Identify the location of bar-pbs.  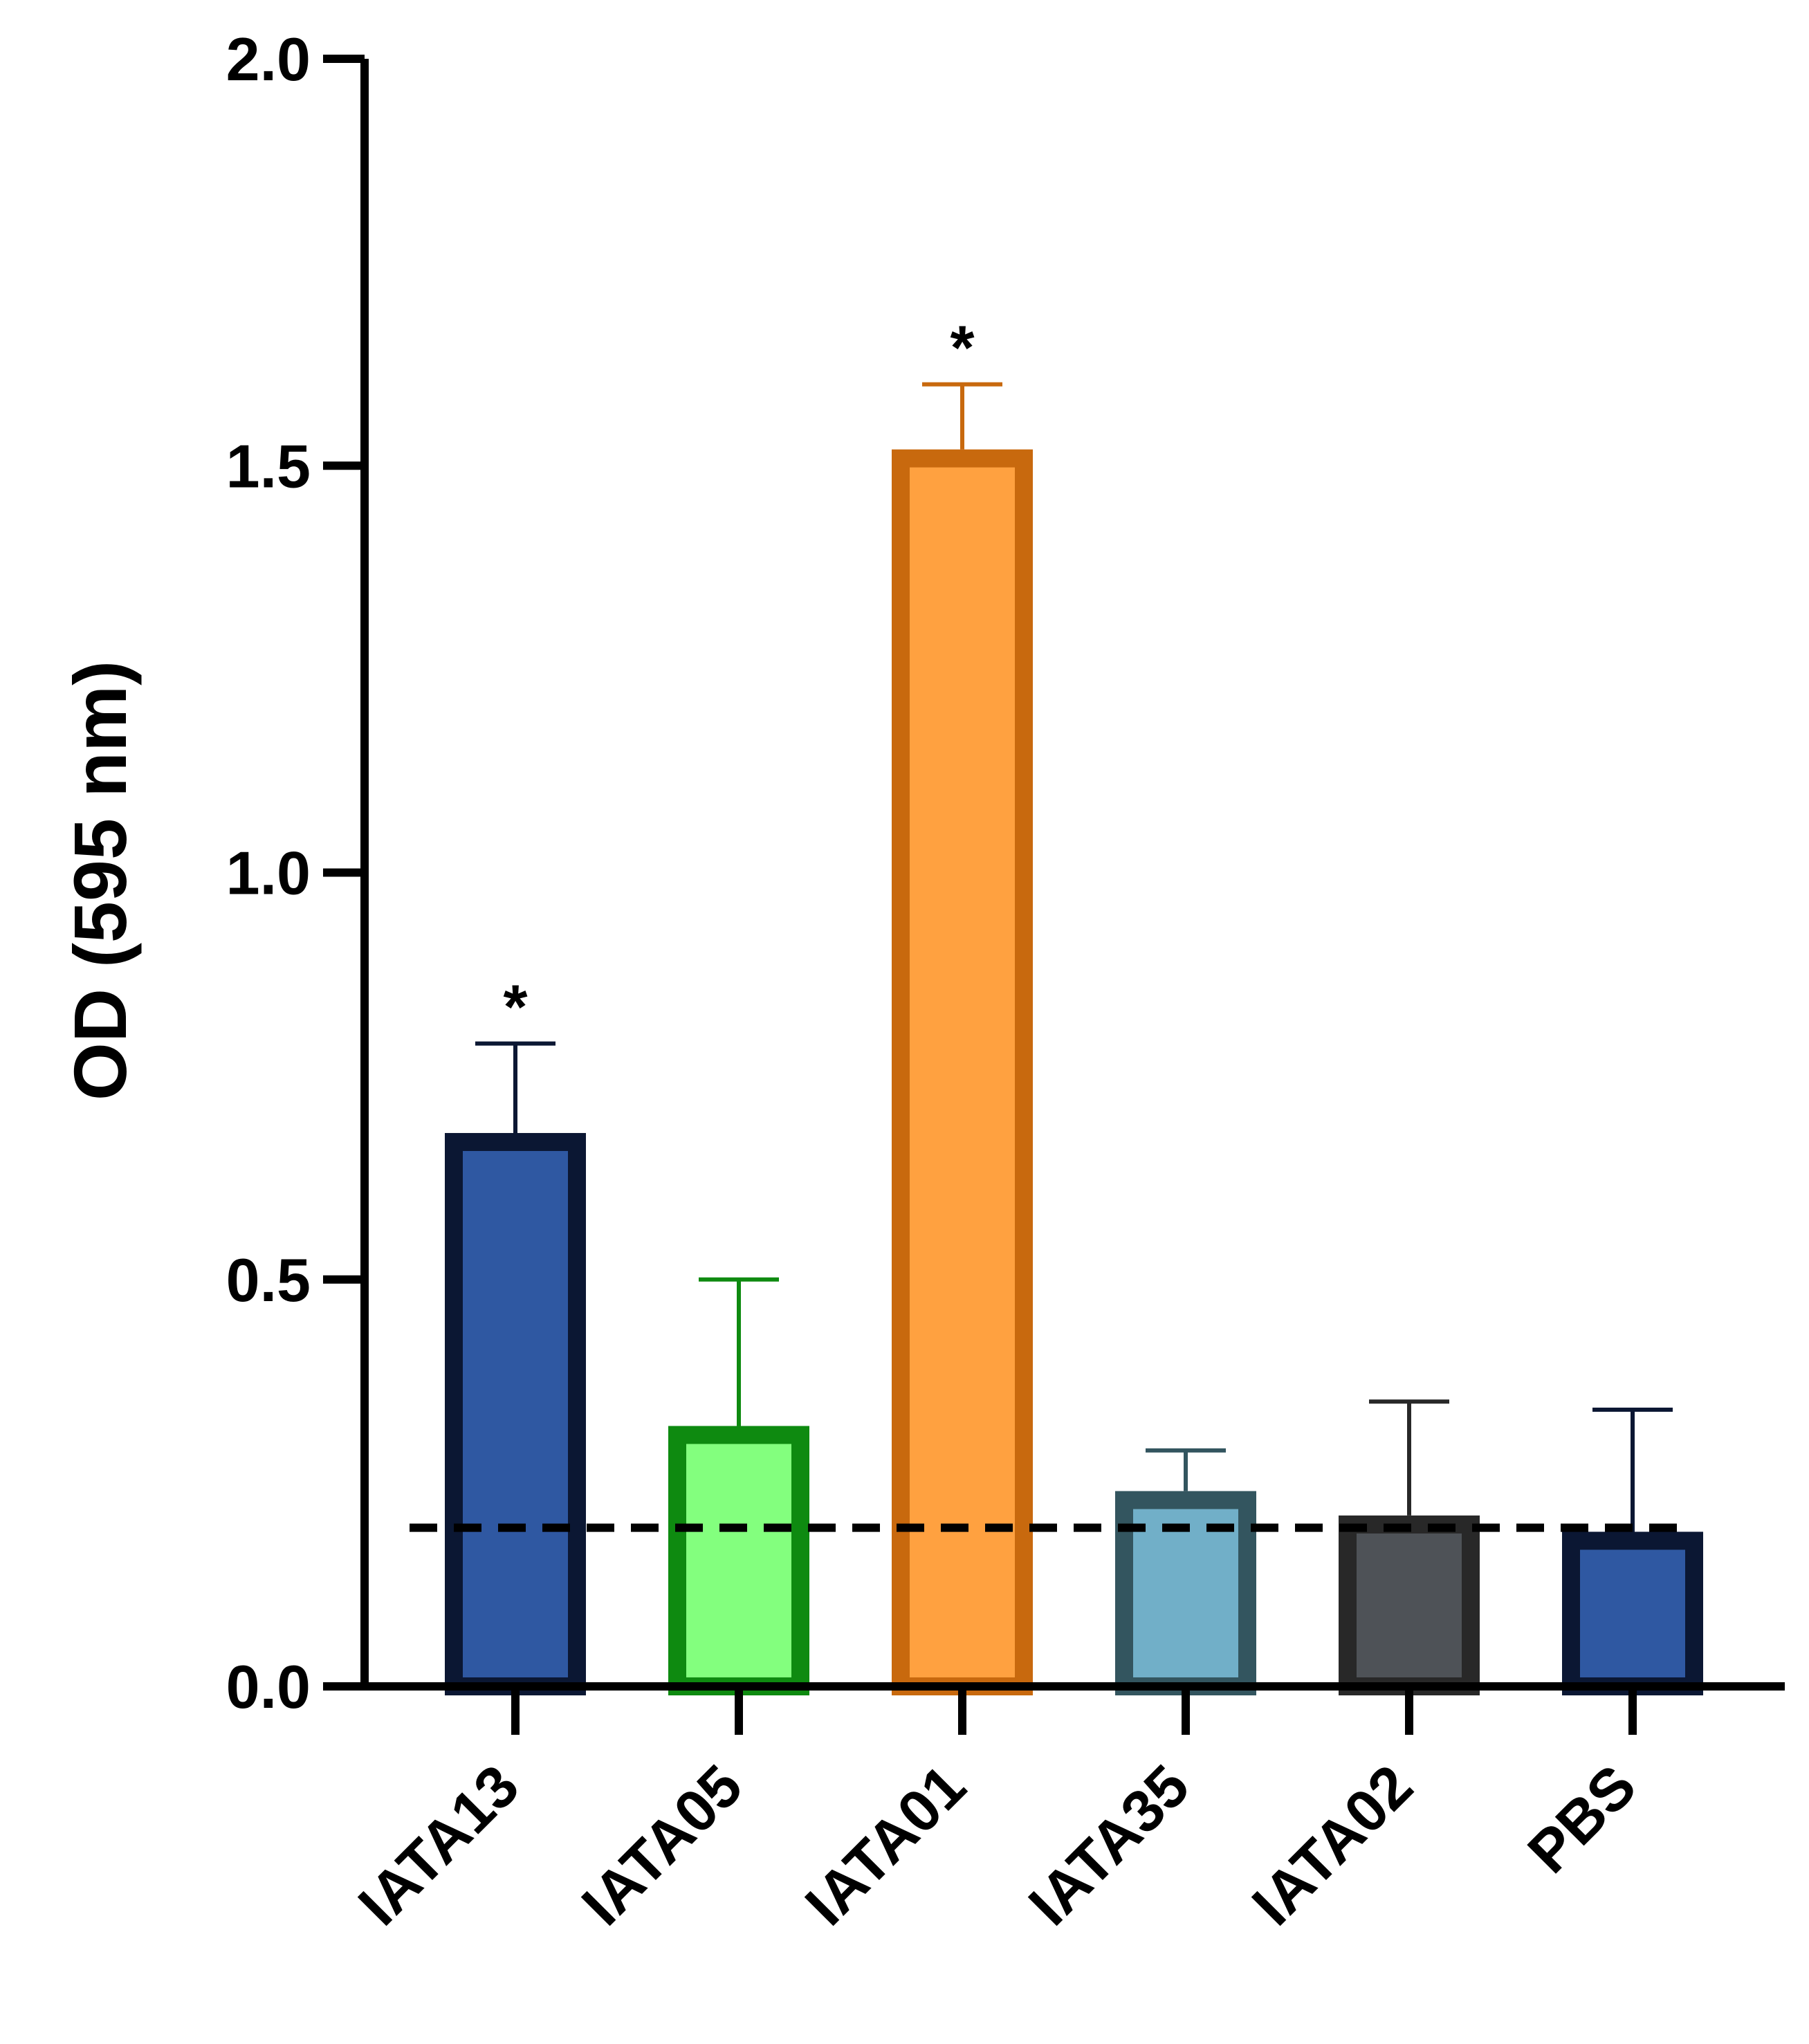
(1632, 1613).